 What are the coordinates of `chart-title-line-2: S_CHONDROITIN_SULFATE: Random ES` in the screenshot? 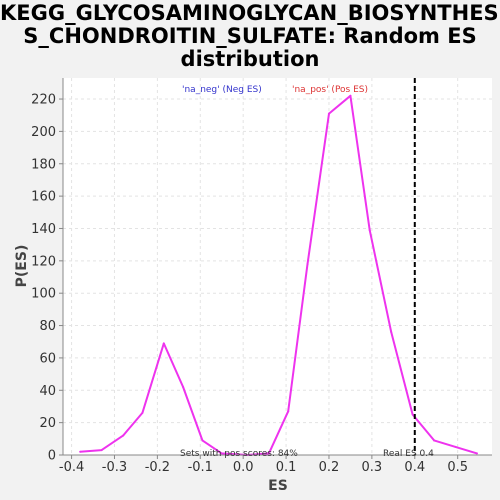 It's located at (250, 36).